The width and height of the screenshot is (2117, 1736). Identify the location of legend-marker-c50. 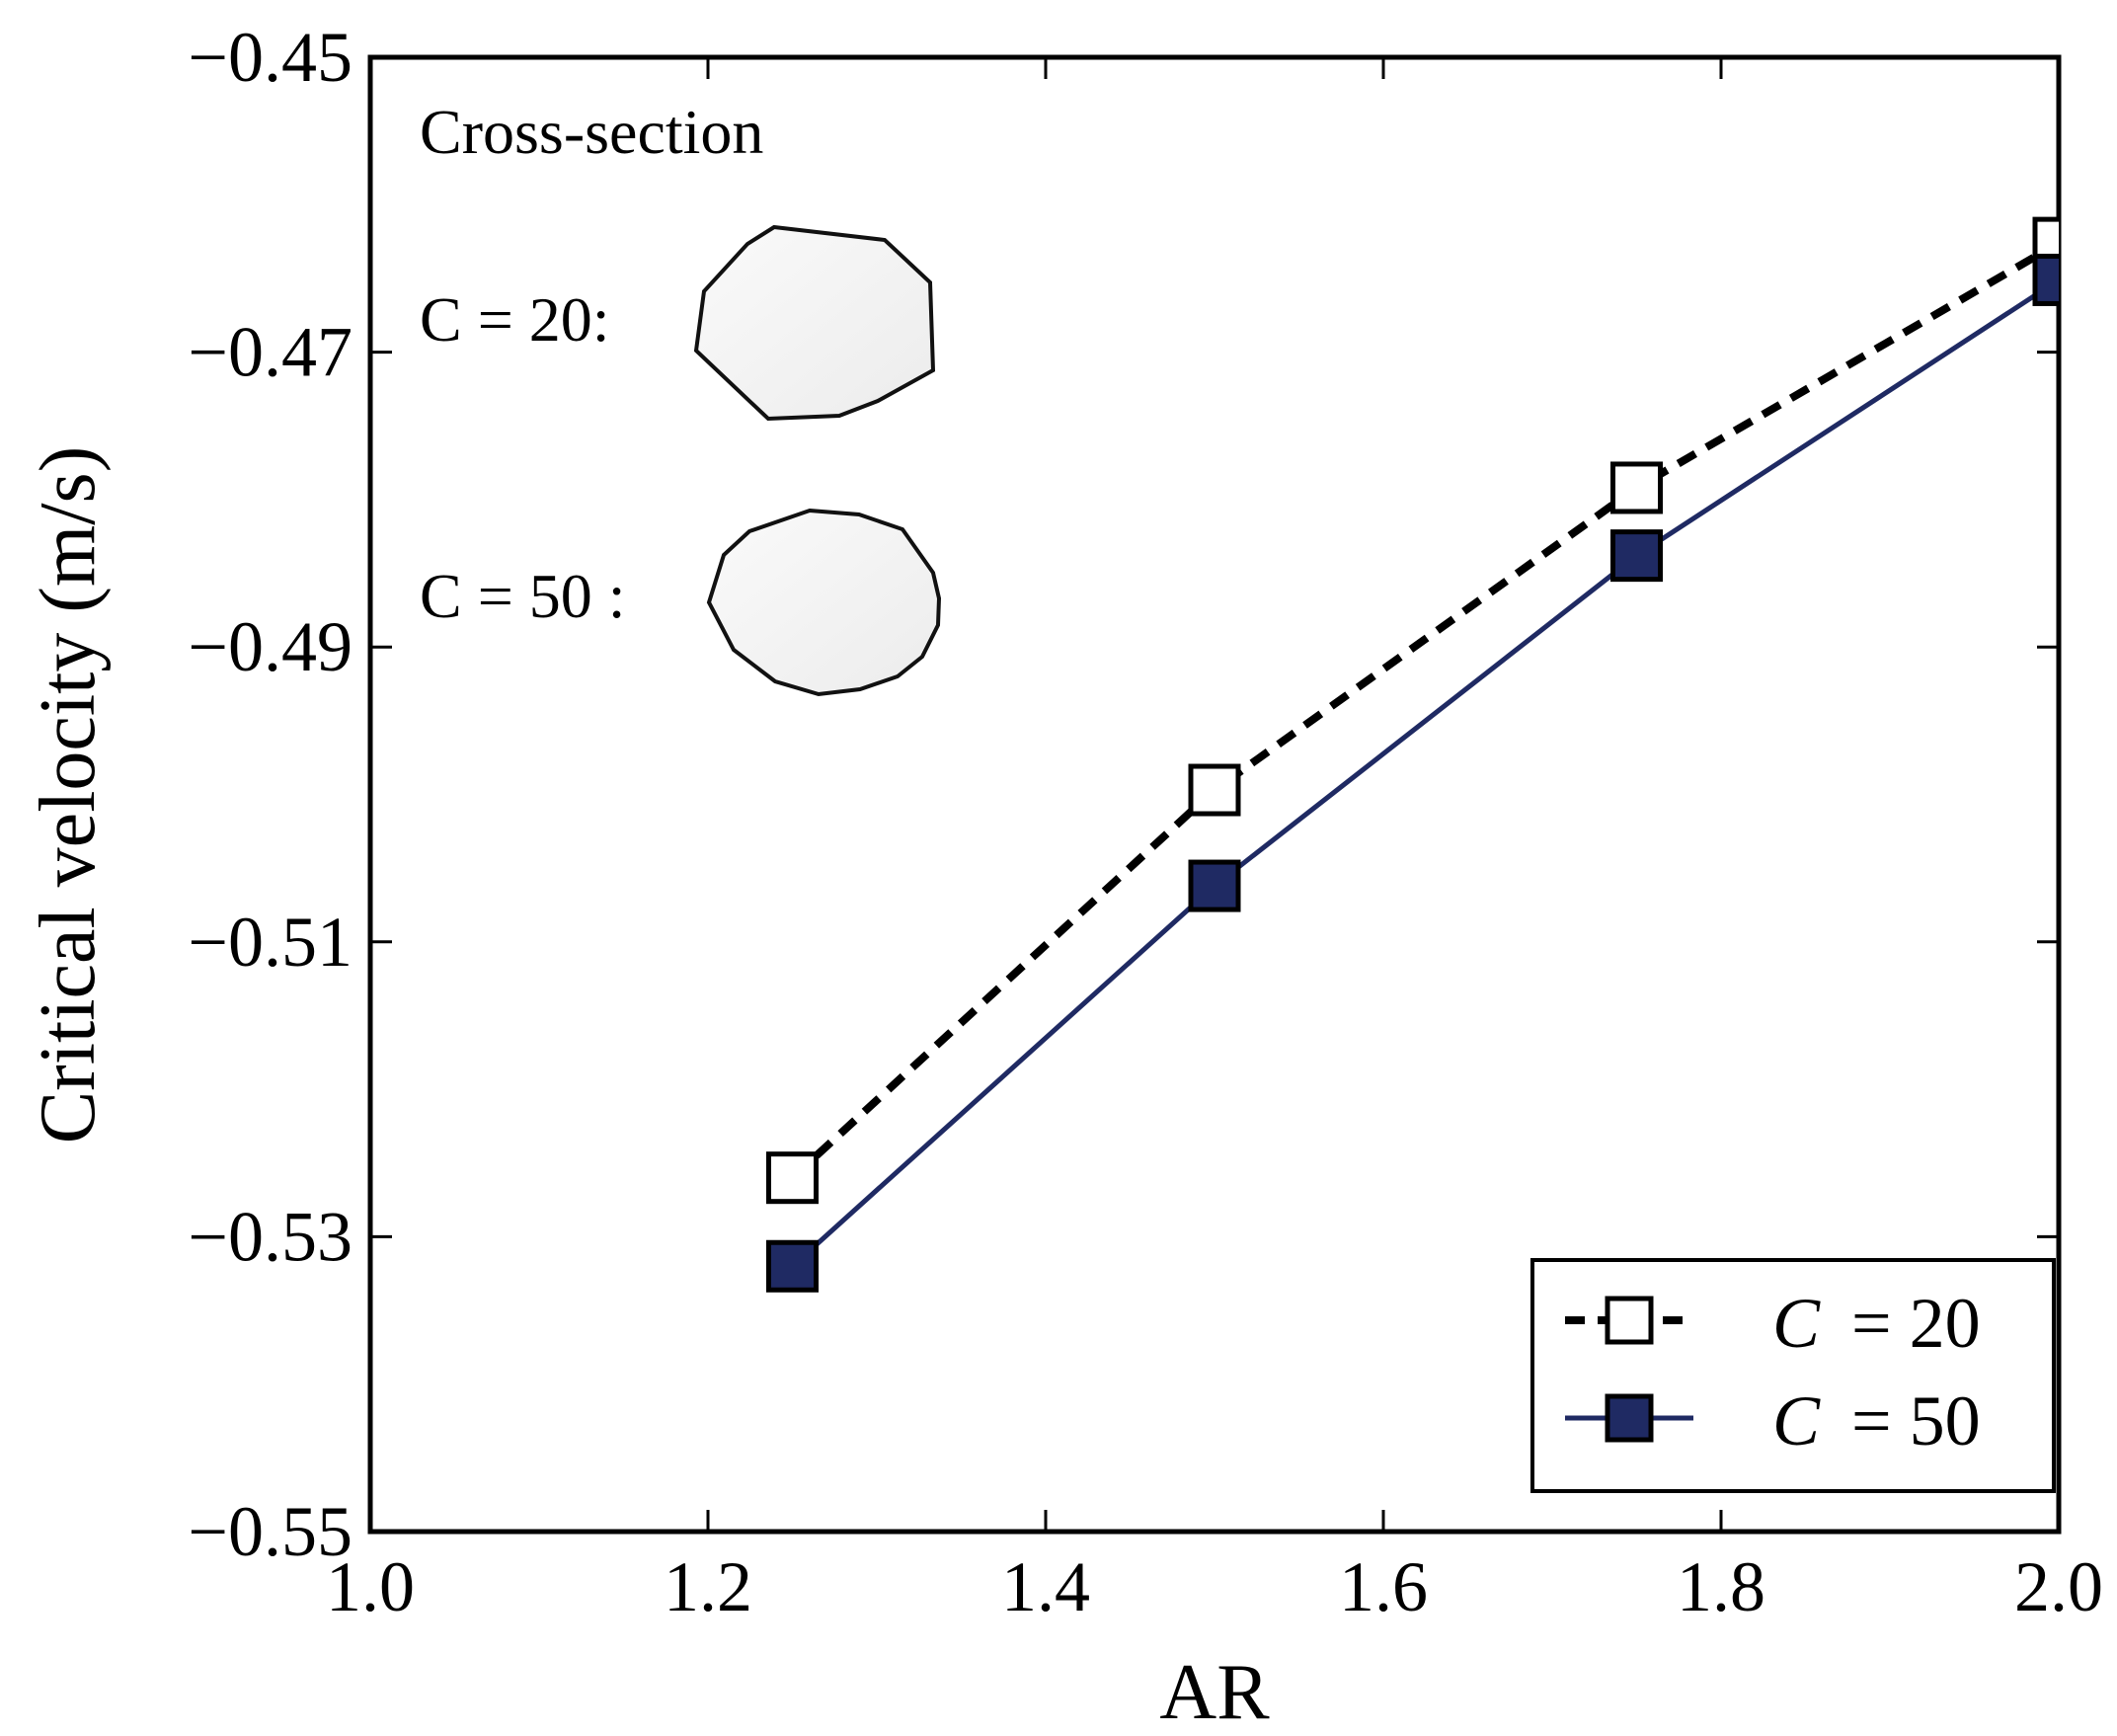
(1630, 1418).